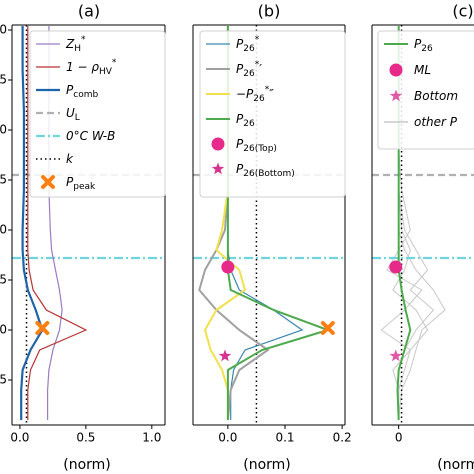 The height and width of the screenshot is (474, 474). What do you see at coordinates (462, 11) in the screenshot?
I see `panel-title: (c)` at bounding box center [462, 11].